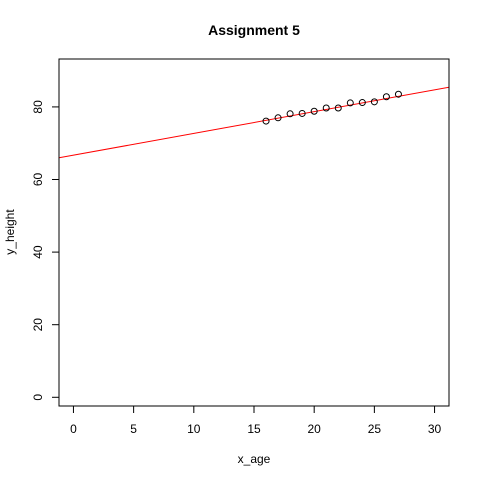  What do you see at coordinates (38, 397) in the screenshot?
I see `y-tick-label: 0` at bounding box center [38, 397].